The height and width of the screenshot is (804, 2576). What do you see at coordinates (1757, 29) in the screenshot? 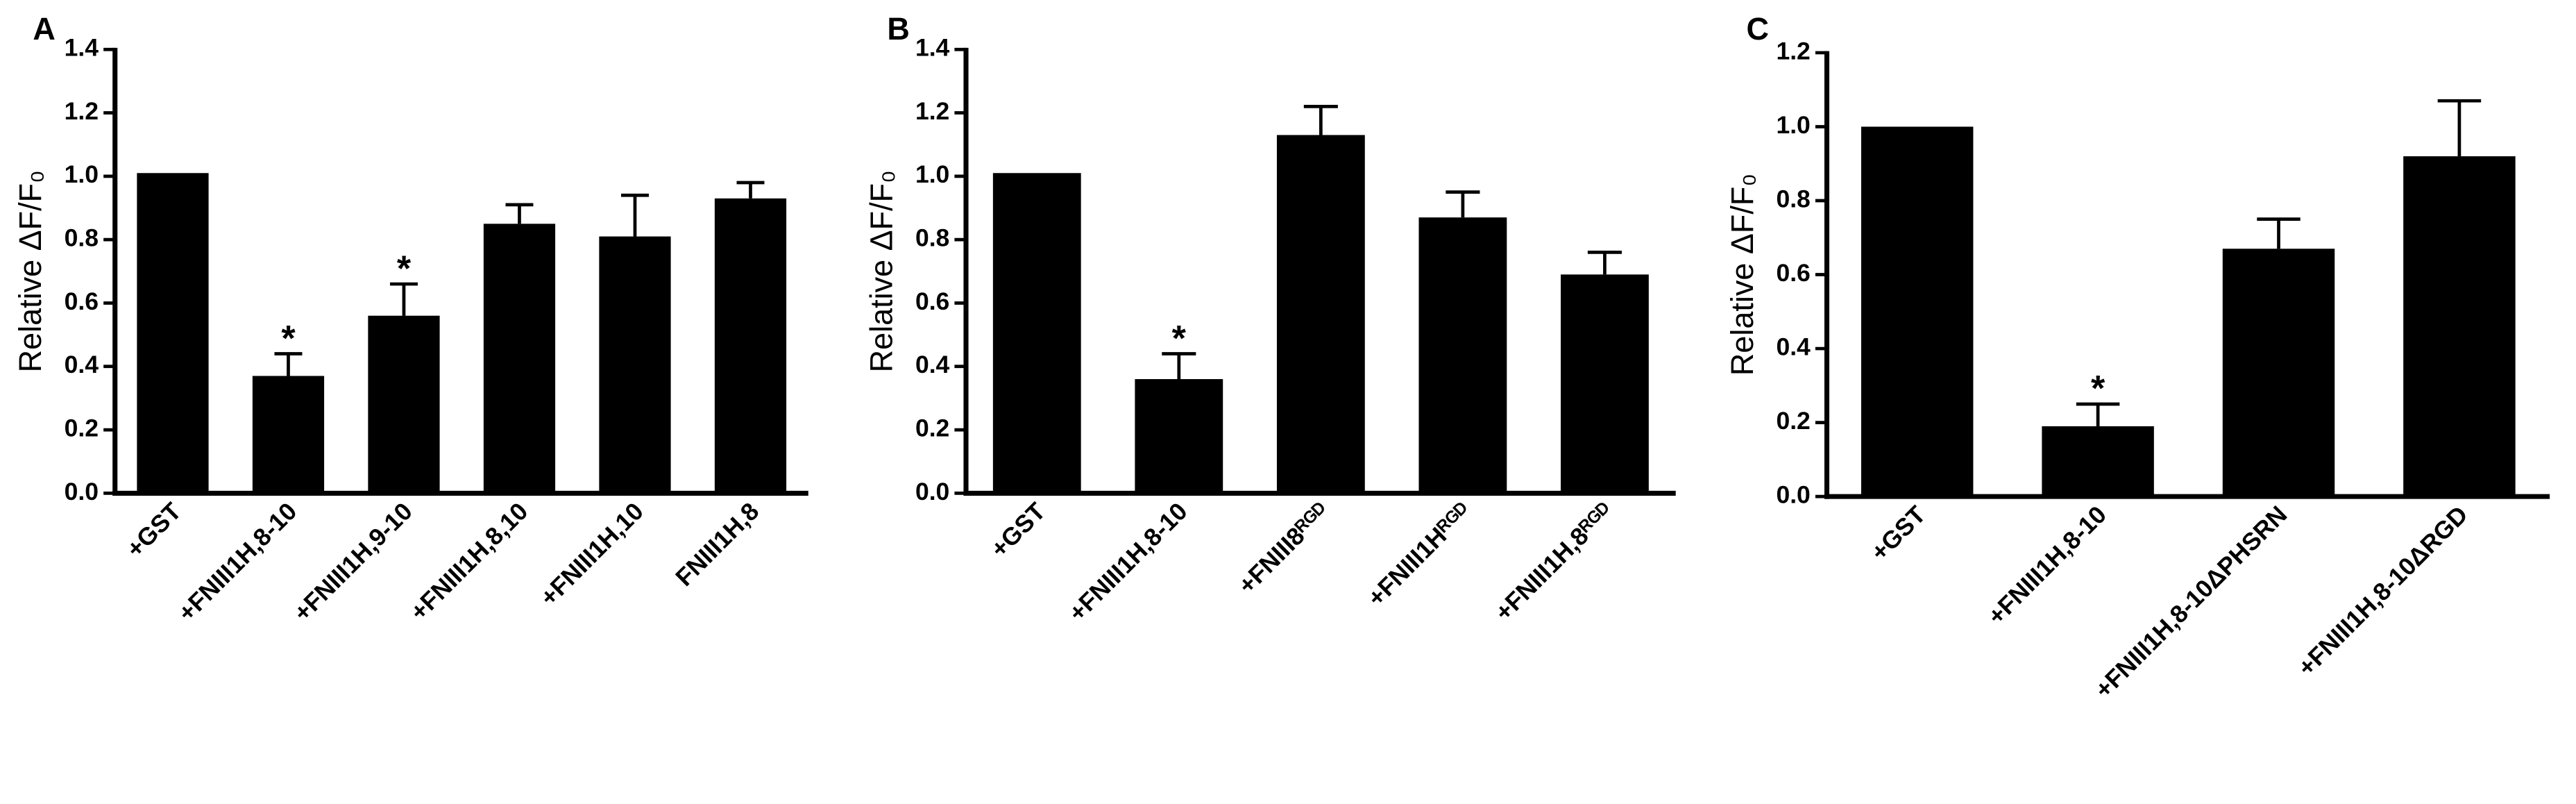
I see `panel-label: C` at bounding box center [1757, 29].